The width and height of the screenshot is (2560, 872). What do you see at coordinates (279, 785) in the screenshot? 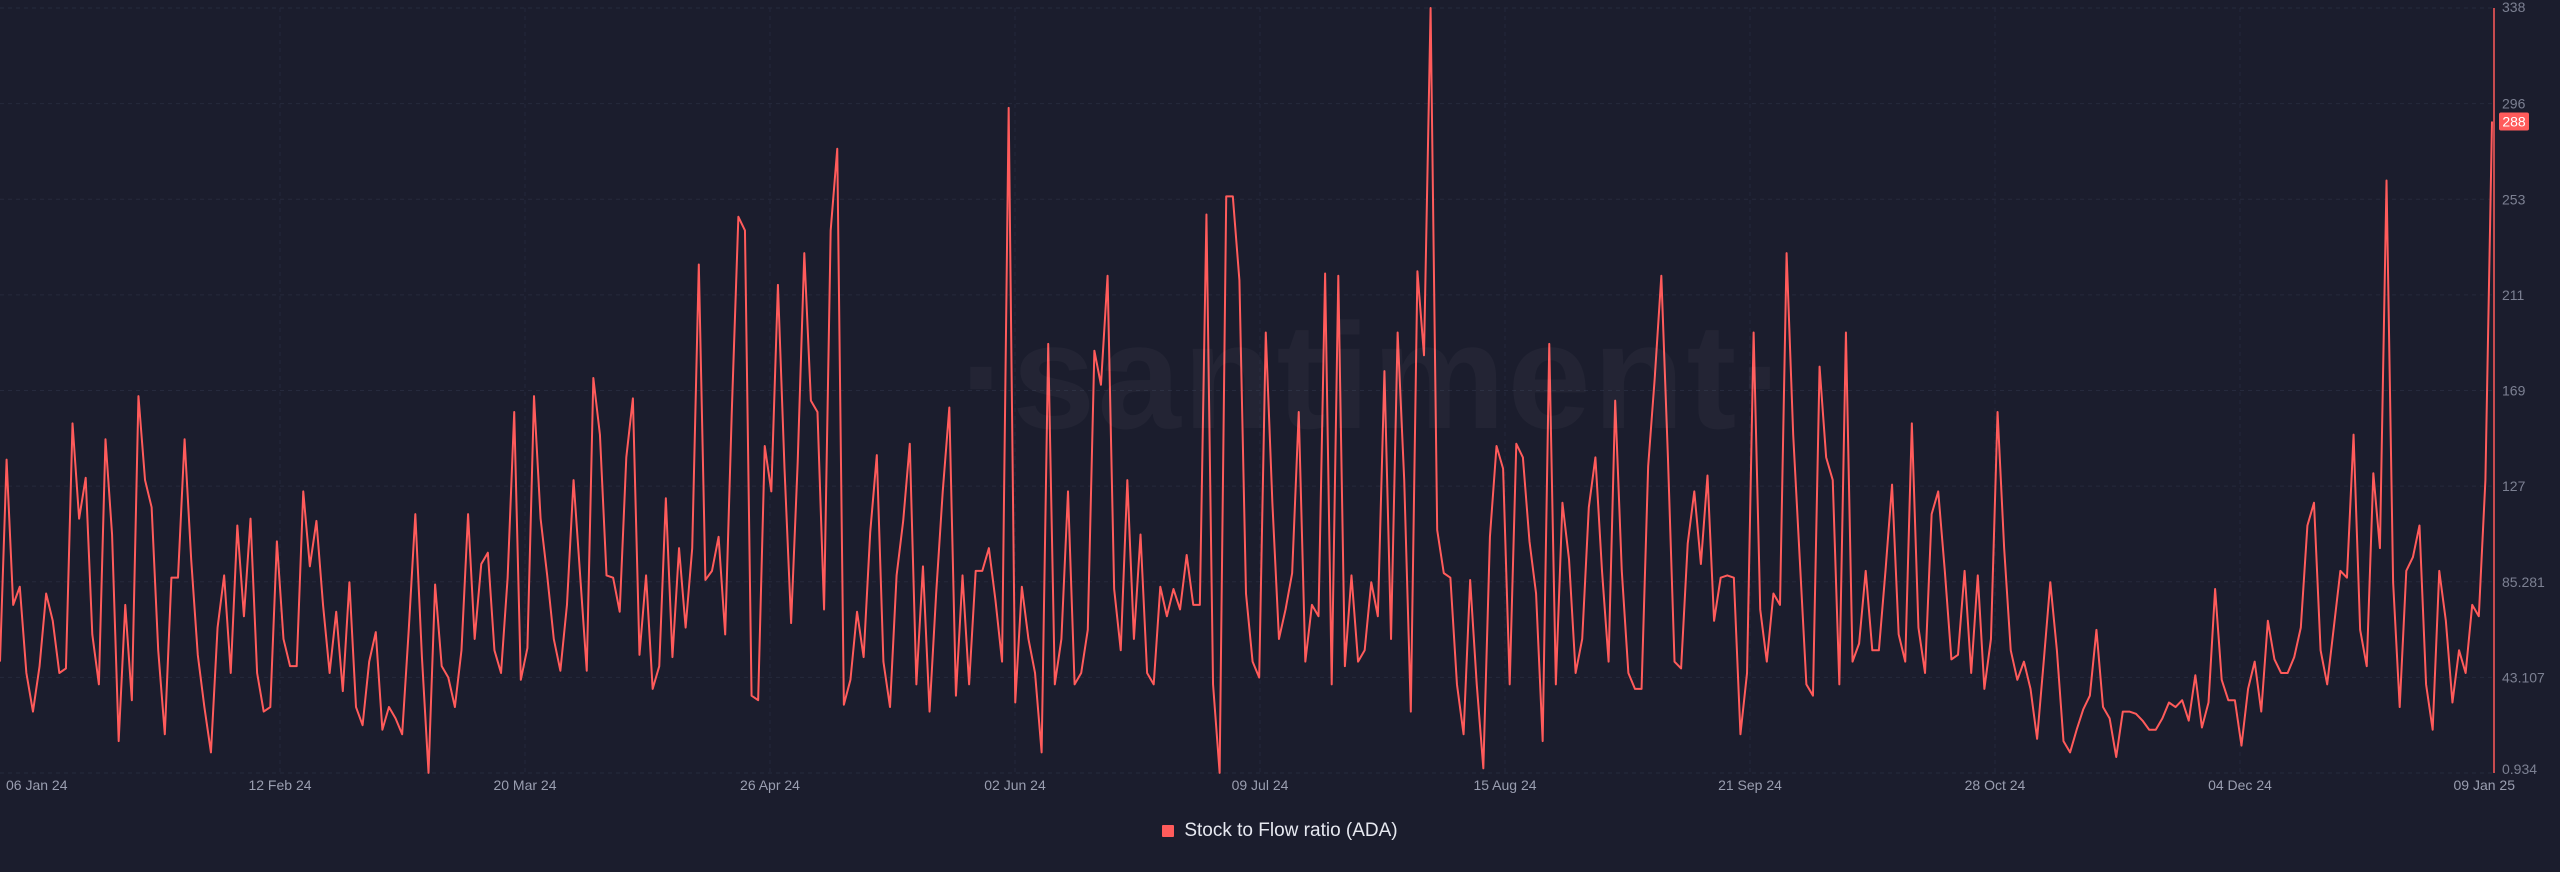
I see `x-tick-label: 12 Feb 24` at bounding box center [279, 785].